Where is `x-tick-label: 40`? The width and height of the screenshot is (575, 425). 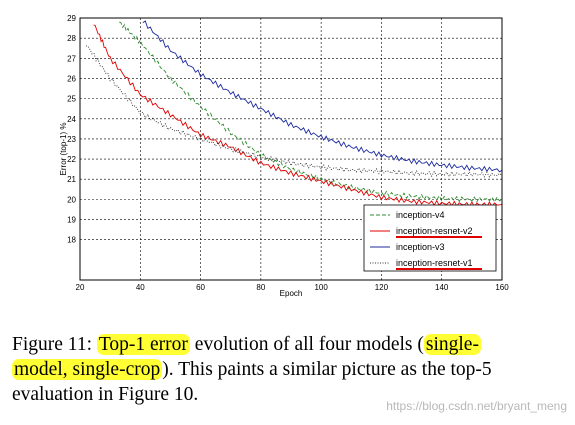 x-tick-label: 40 is located at coordinates (140, 287).